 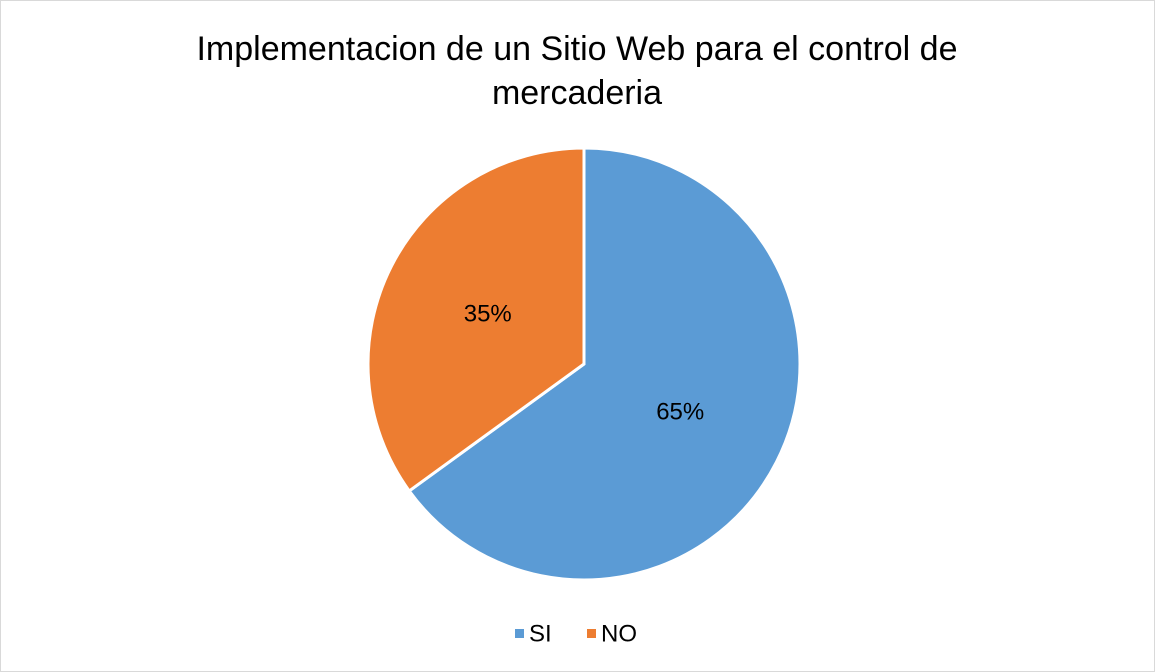 What do you see at coordinates (680, 411) in the screenshot?
I see `data-label: 65%` at bounding box center [680, 411].